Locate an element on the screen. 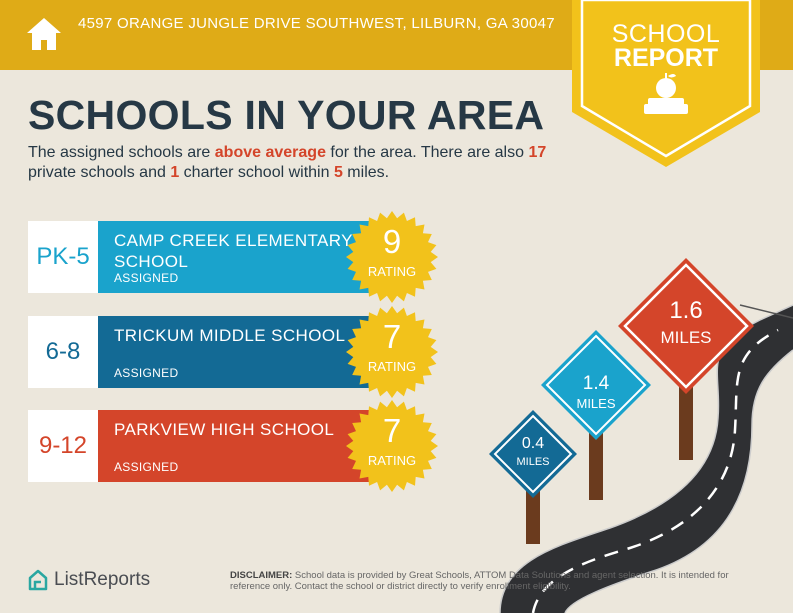 This screenshot has width=793, height=613. grade-range: 6-8 is located at coordinates (63, 352).